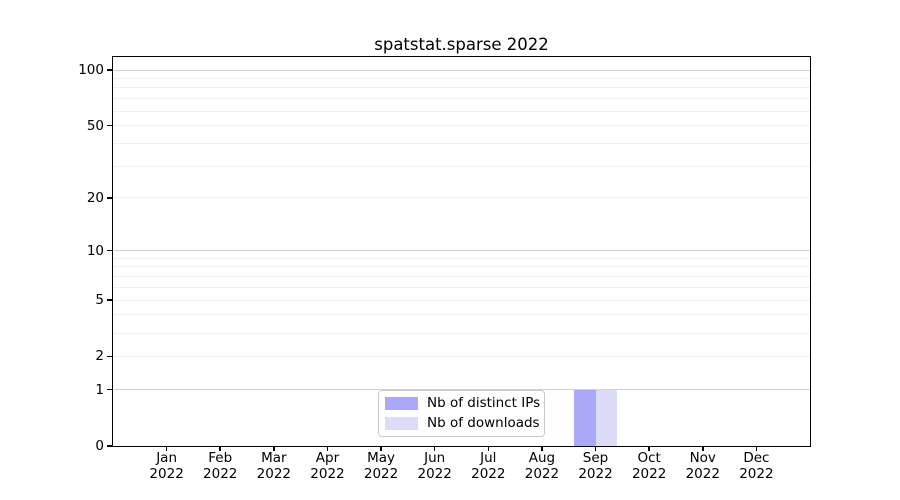  Describe the element at coordinates (95, 197) in the screenshot. I see `y-tick-label: 20` at that location.